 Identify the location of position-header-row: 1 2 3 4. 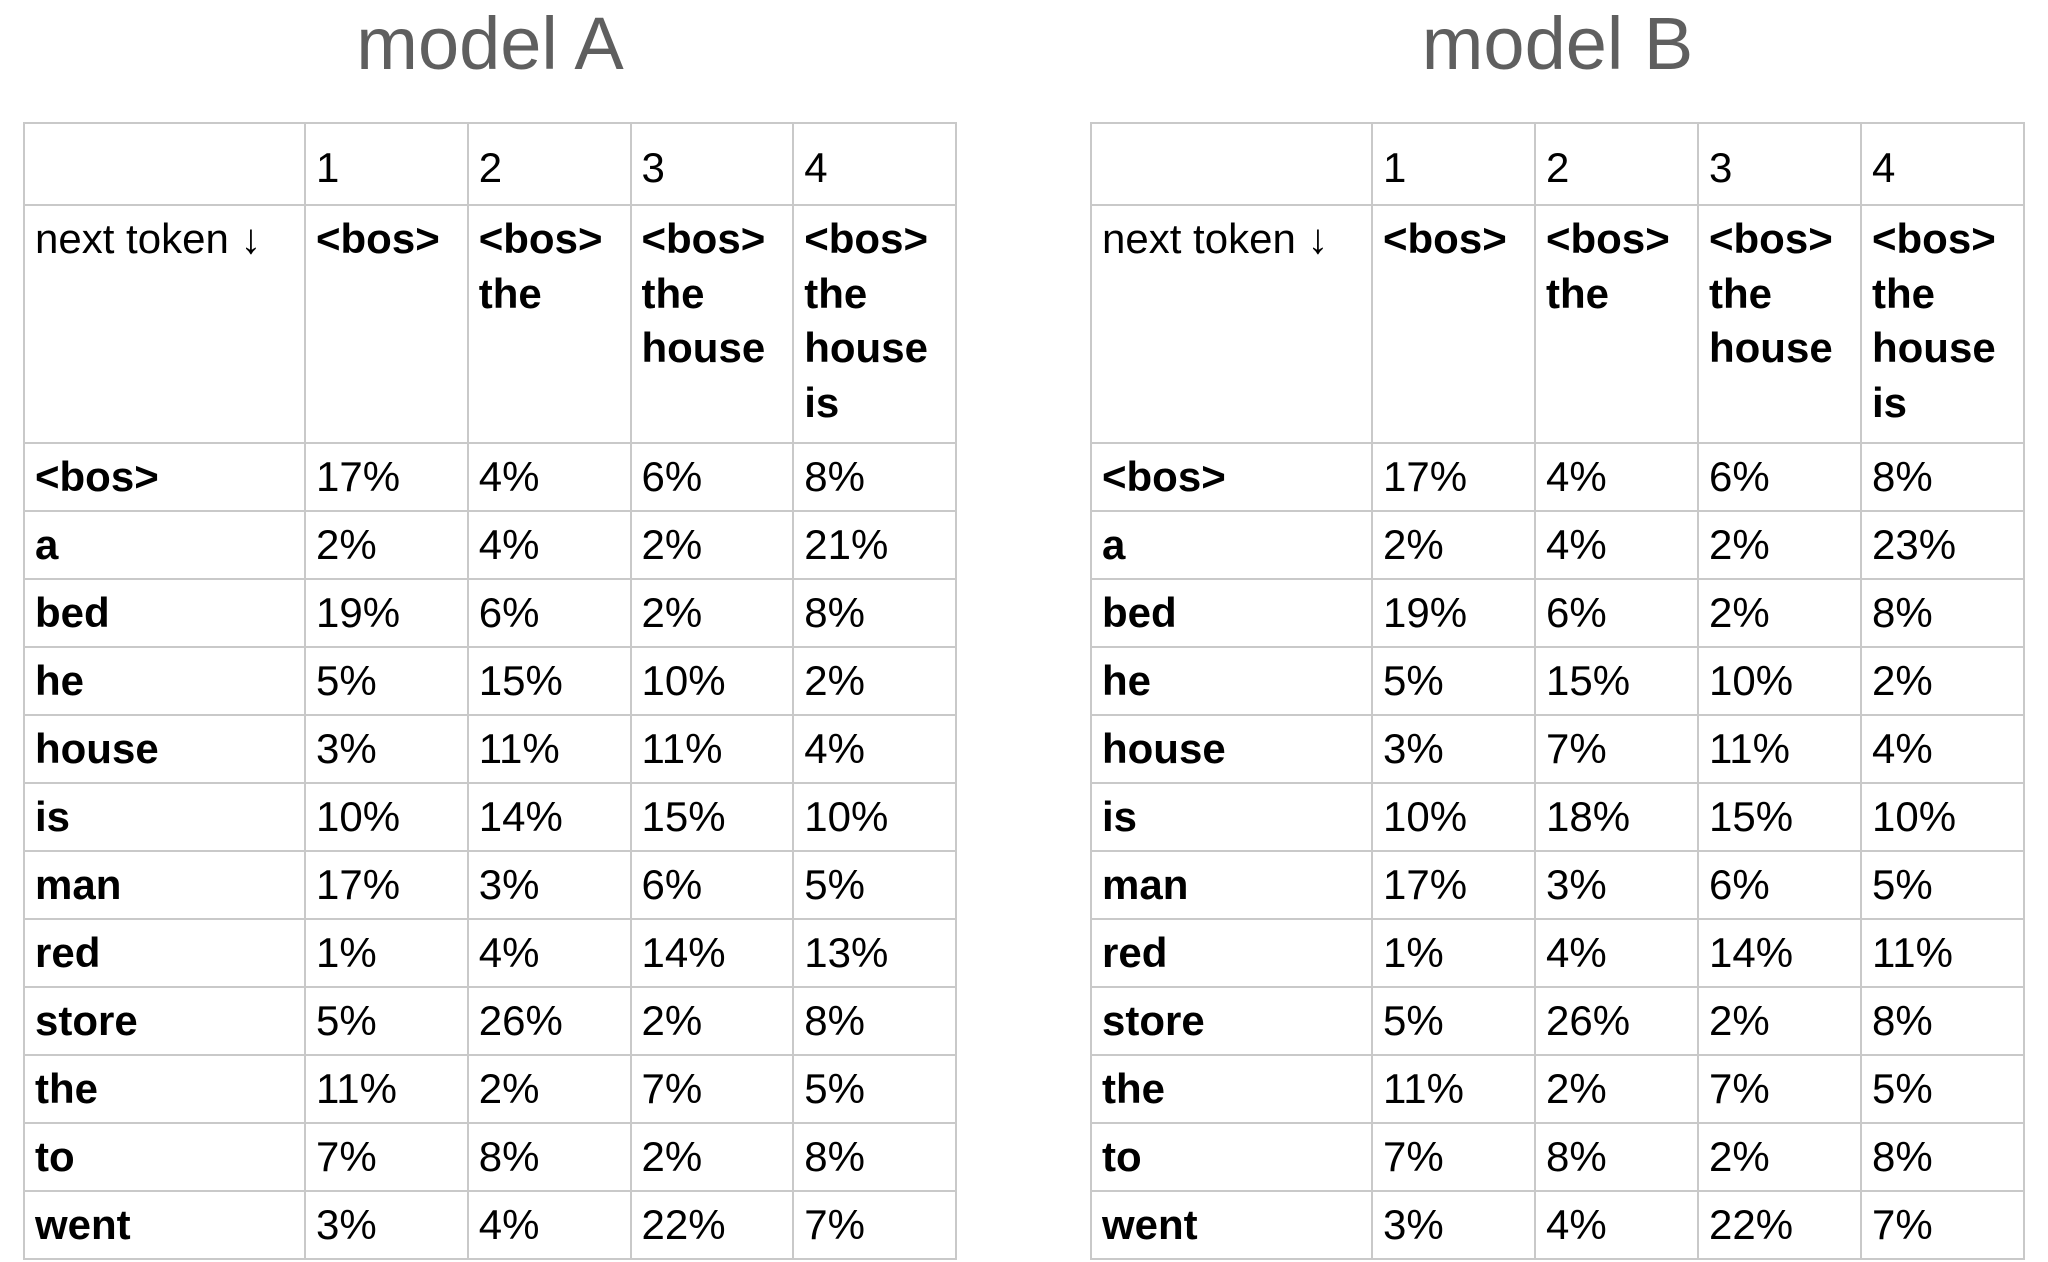
(1557, 164).